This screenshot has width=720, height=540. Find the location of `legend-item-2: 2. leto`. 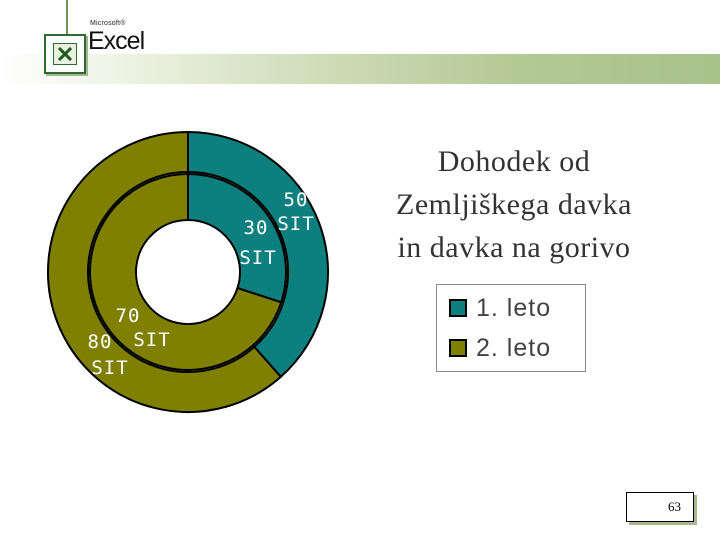

legend-item-2: 2. leto is located at coordinates (500, 348).